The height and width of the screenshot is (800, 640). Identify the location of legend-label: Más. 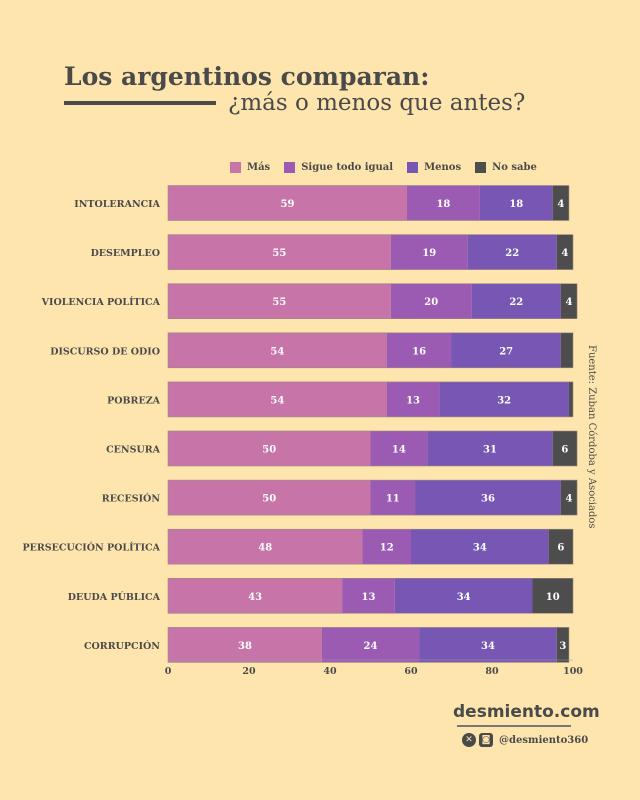
(259, 167).